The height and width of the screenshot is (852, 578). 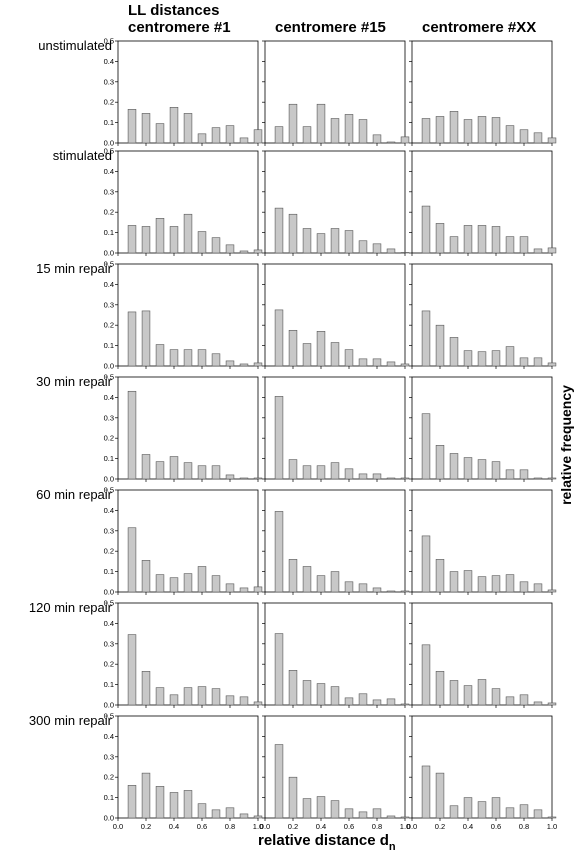 I want to click on x-axis-title-subscript: n, so click(x=392, y=846).